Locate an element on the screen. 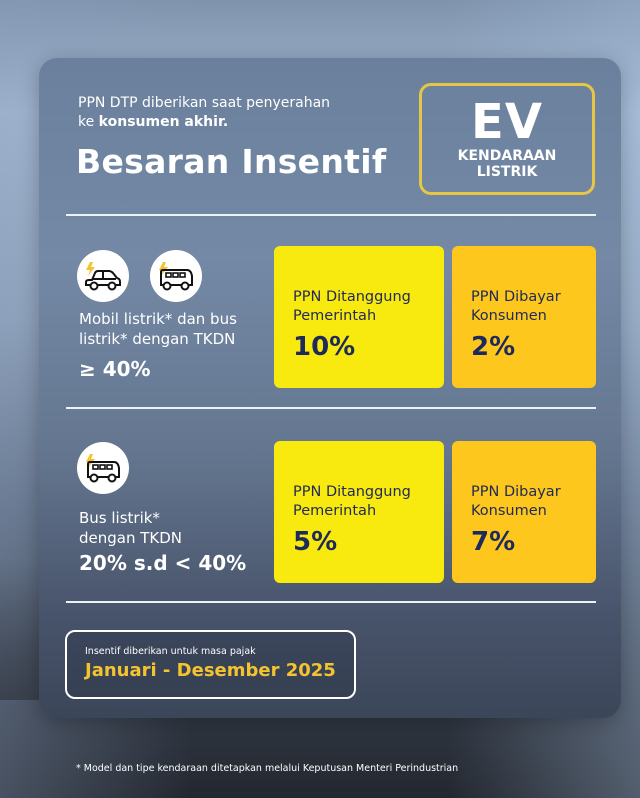 Image resolution: width=640 pixels, height=798 pixels. row-2-con-box: PPN Dibayar Konsumen 7% is located at coordinates (524, 512).